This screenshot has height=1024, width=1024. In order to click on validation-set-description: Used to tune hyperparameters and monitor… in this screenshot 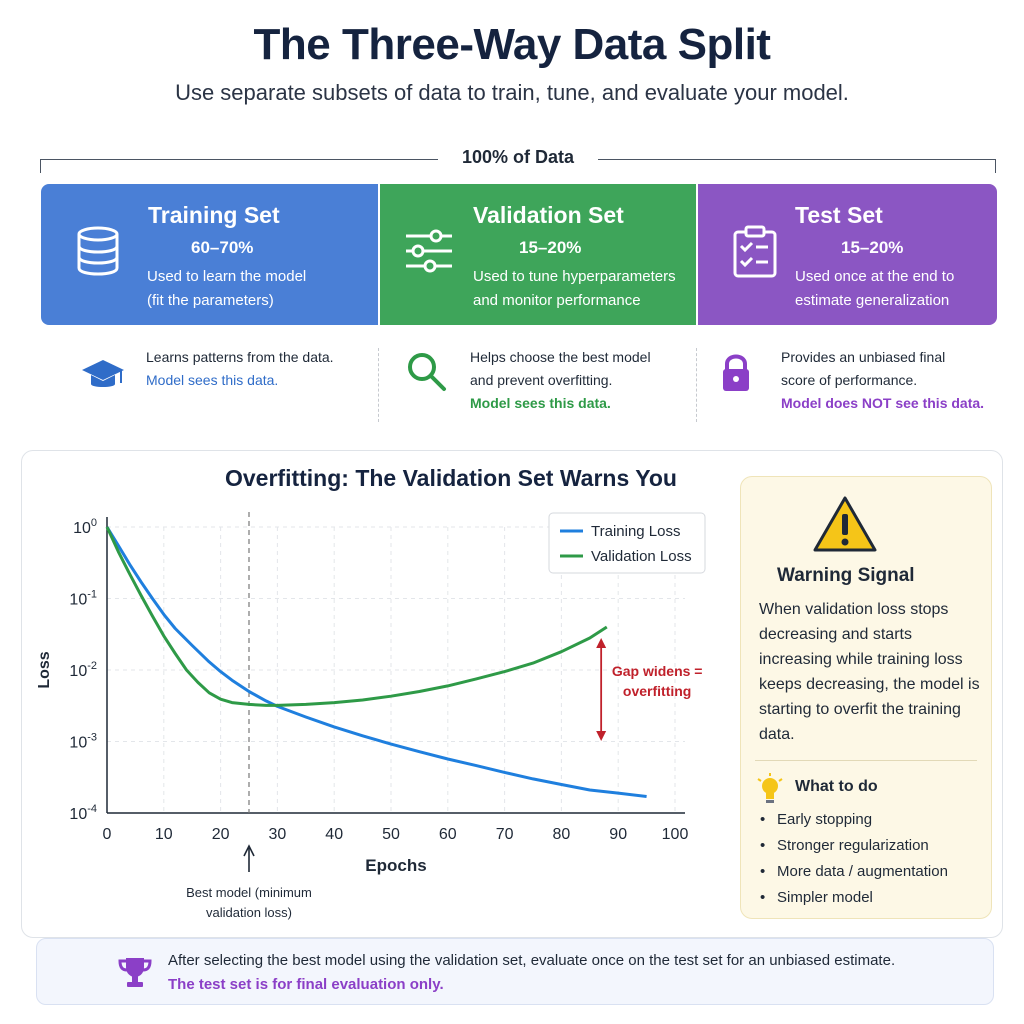, I will do `click(588, 289)`.